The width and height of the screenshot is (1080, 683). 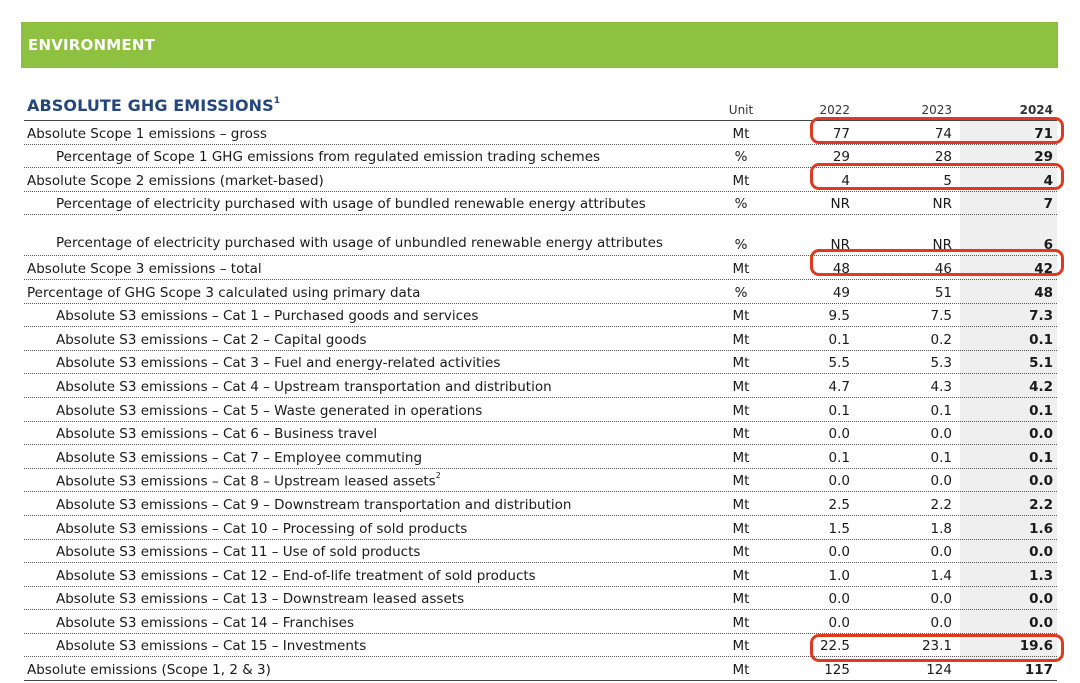 What do you see at coordinates (539, 45) in the screenshot?
I see `section-banner: ENVIRONMENT` at bounding box center [539, 45].